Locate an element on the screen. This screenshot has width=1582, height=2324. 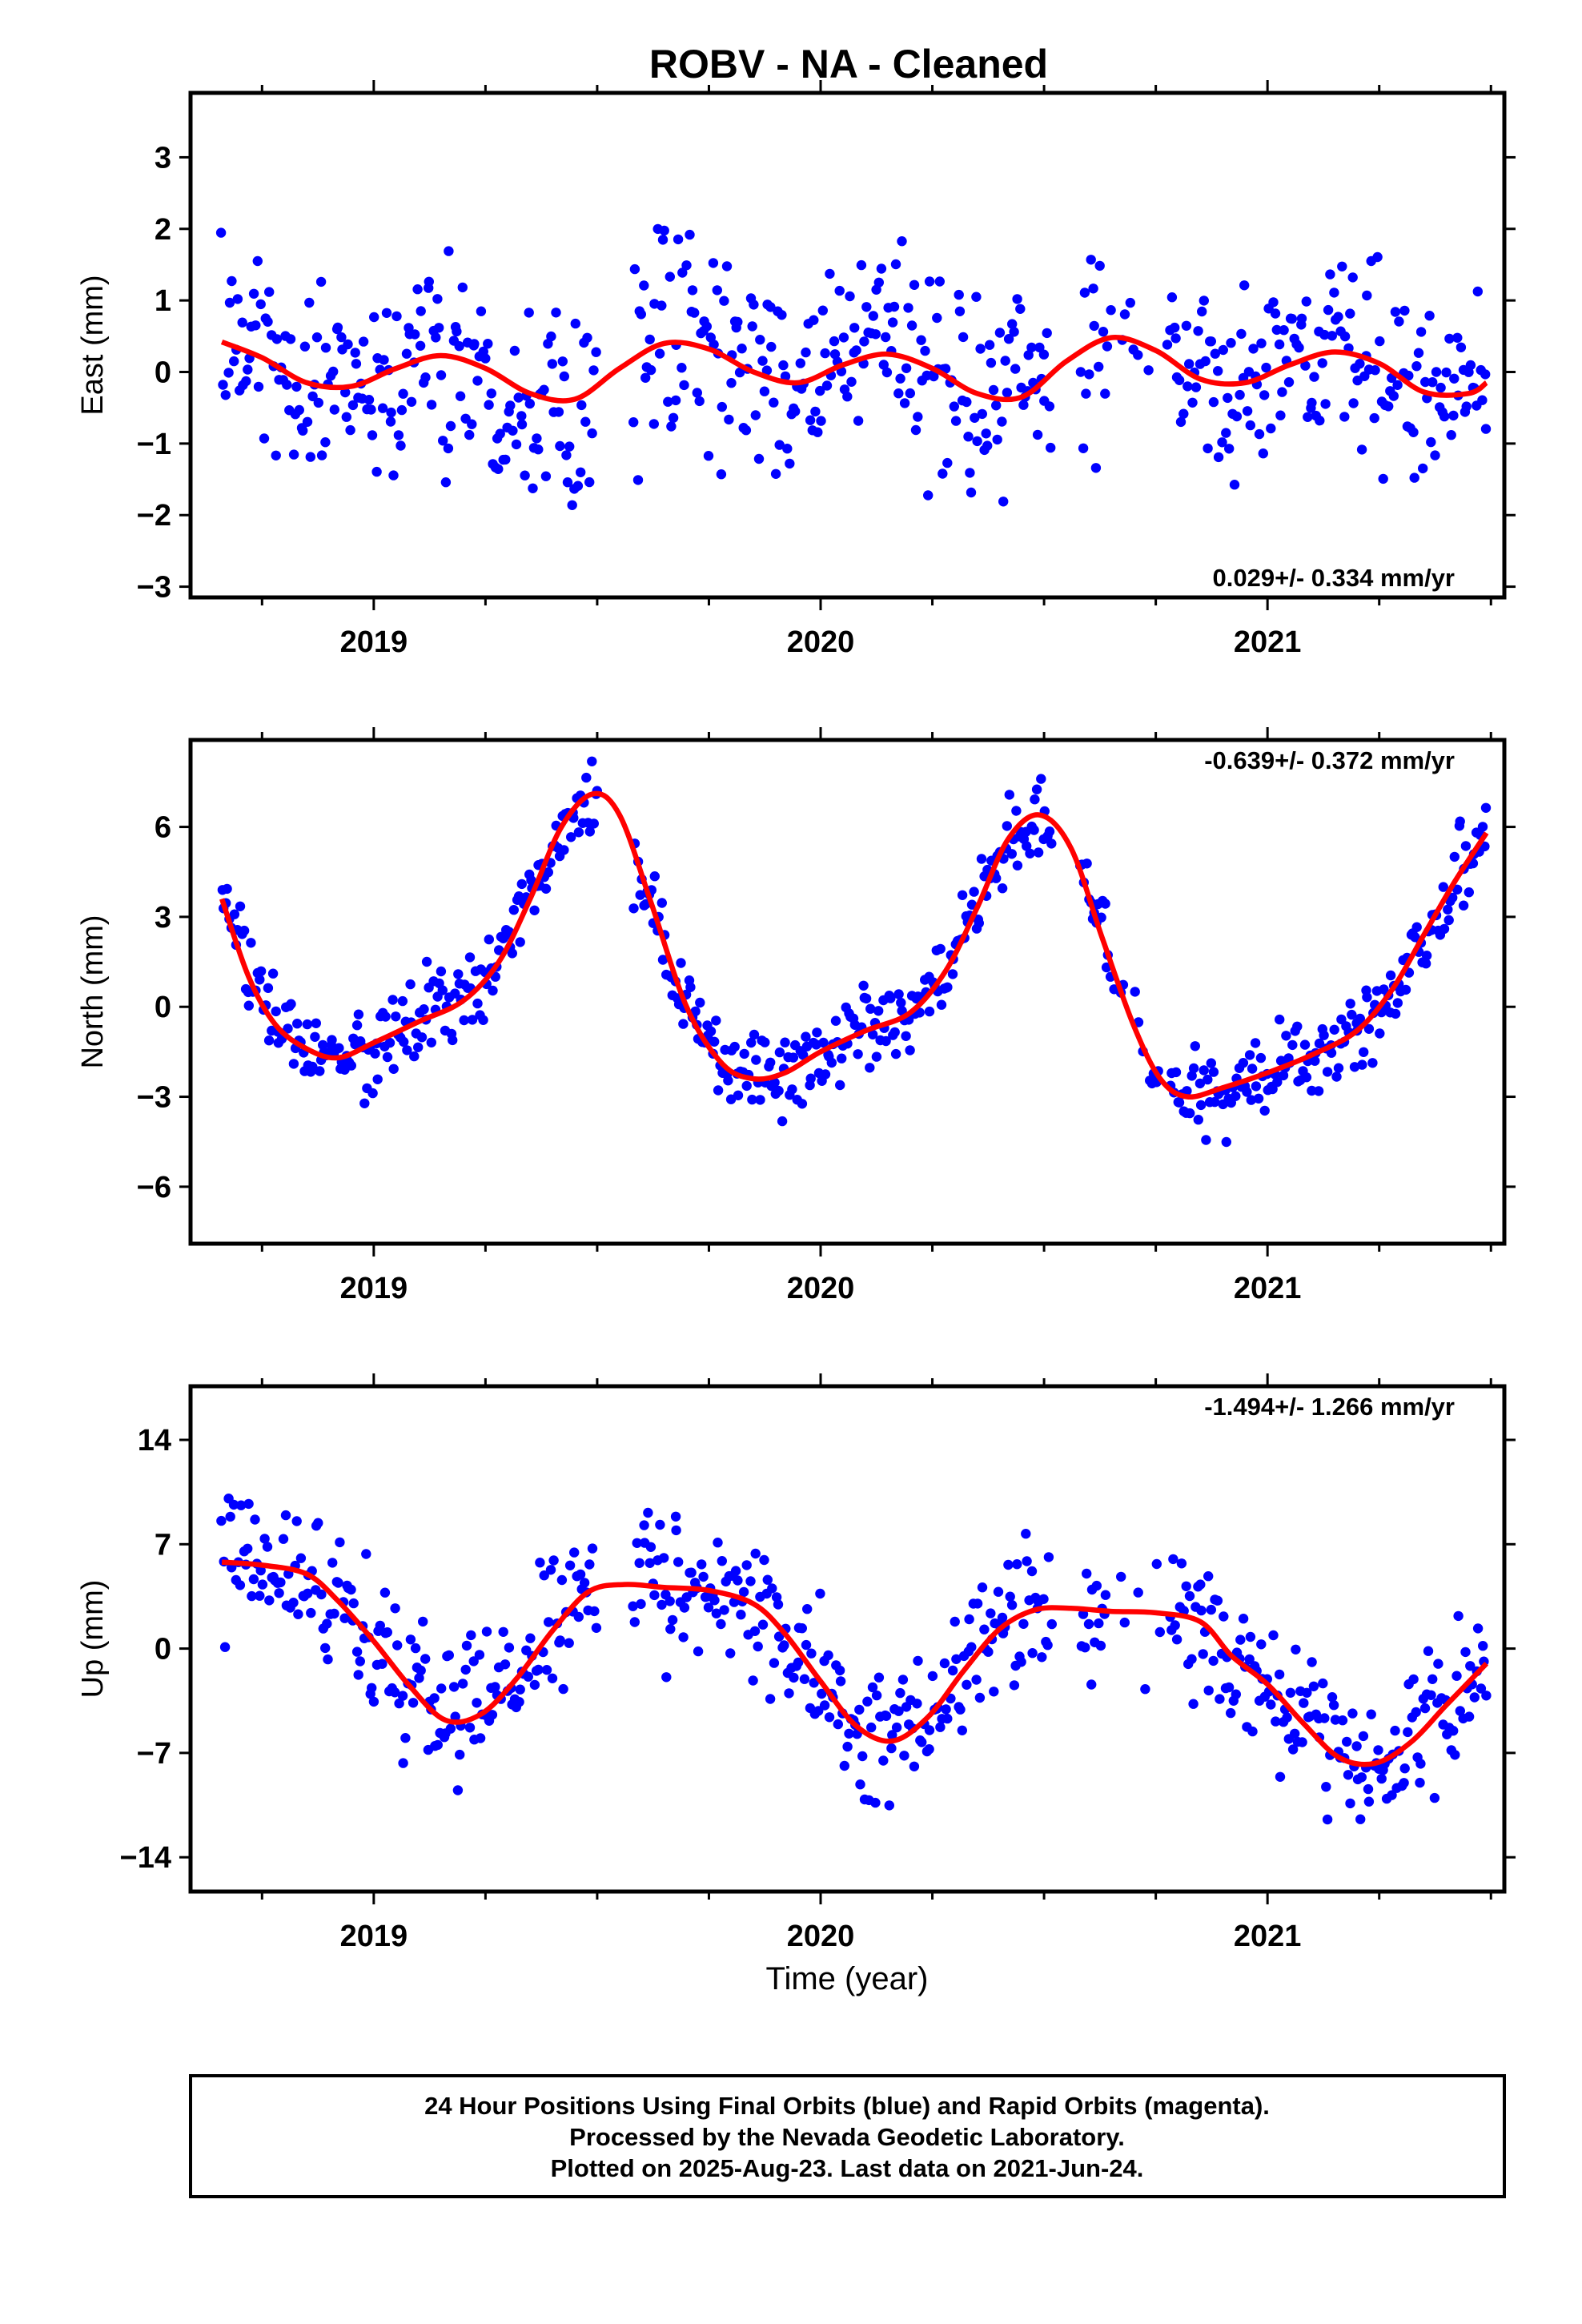
x-tick-label: 2021 is located at coordinates (1268, 642).